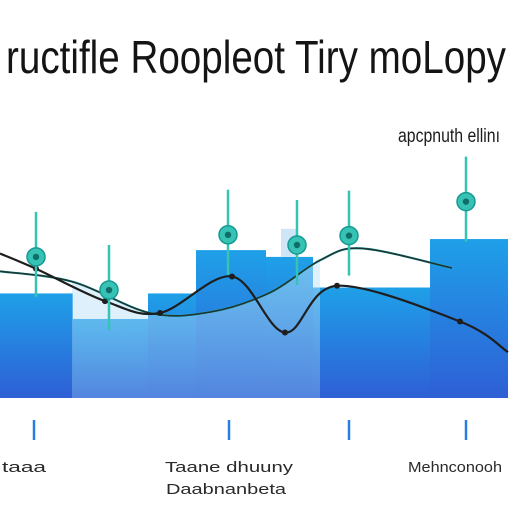  I want to click on area-fill-group, so click(196, 329).